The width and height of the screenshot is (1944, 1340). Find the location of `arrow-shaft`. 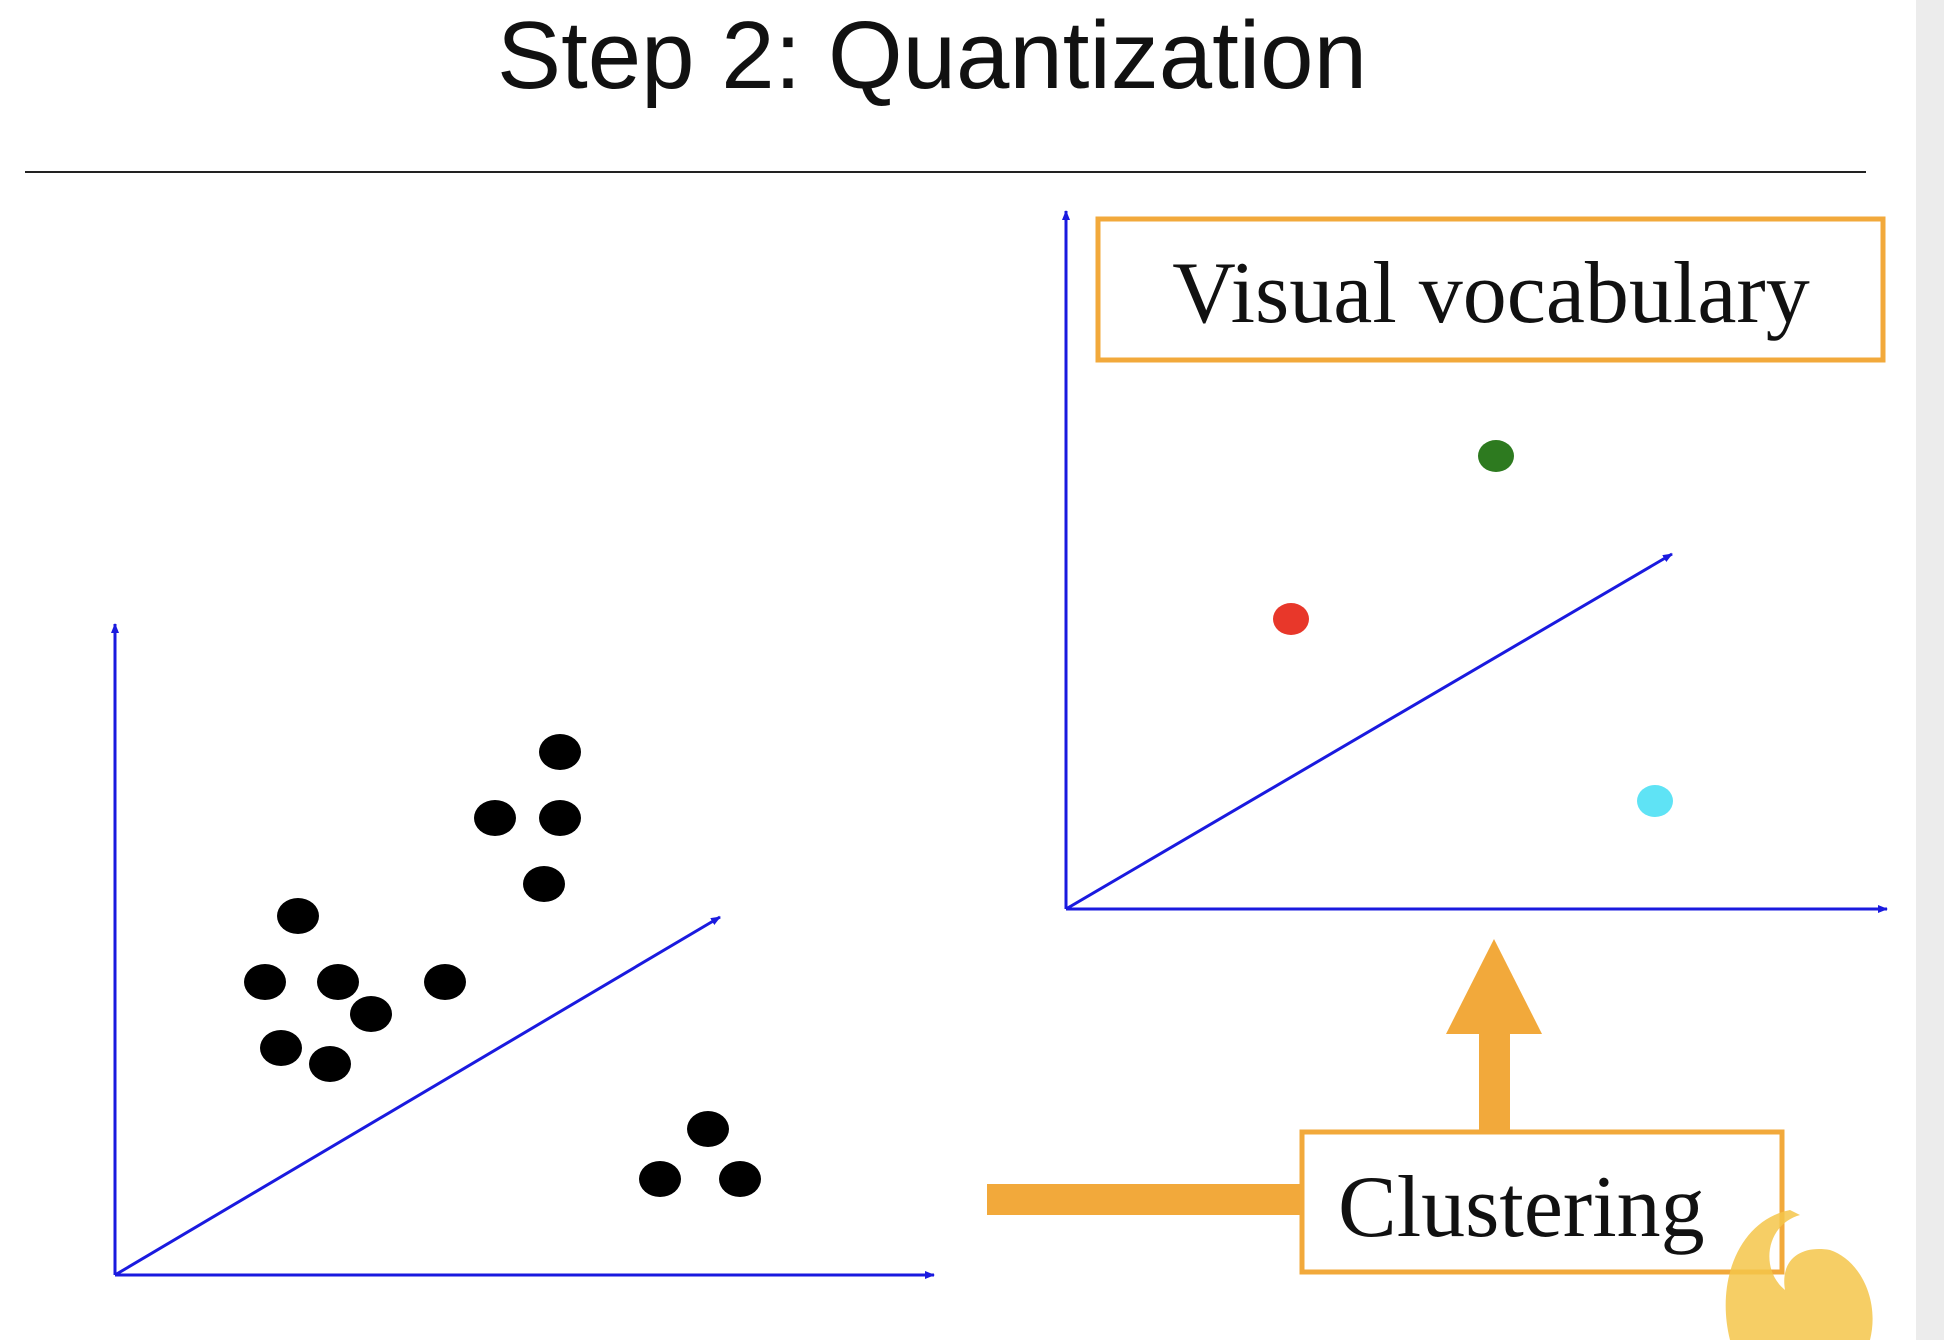

arrow-shaft is located at coordinates (1494, 1082).